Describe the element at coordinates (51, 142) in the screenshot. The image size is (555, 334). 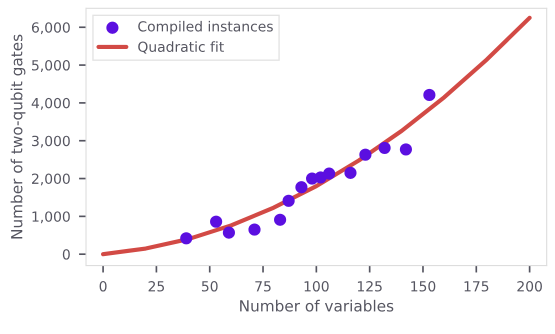
I see `y-tick-label: 3,000` at that location.